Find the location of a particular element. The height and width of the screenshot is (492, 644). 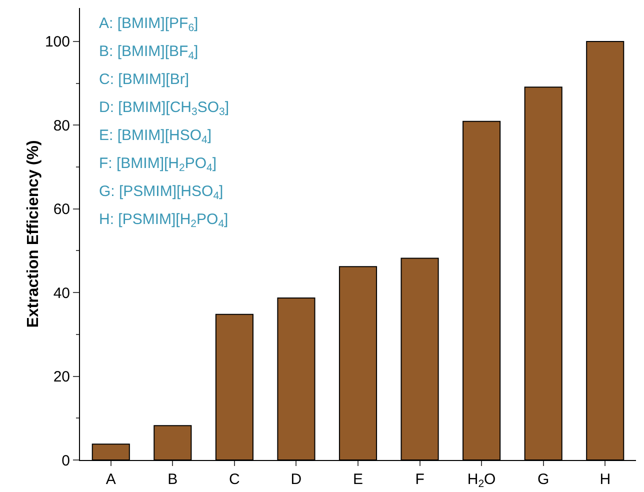

annotation: C: [BMIM][Br] is located at coordinates (144, 79).